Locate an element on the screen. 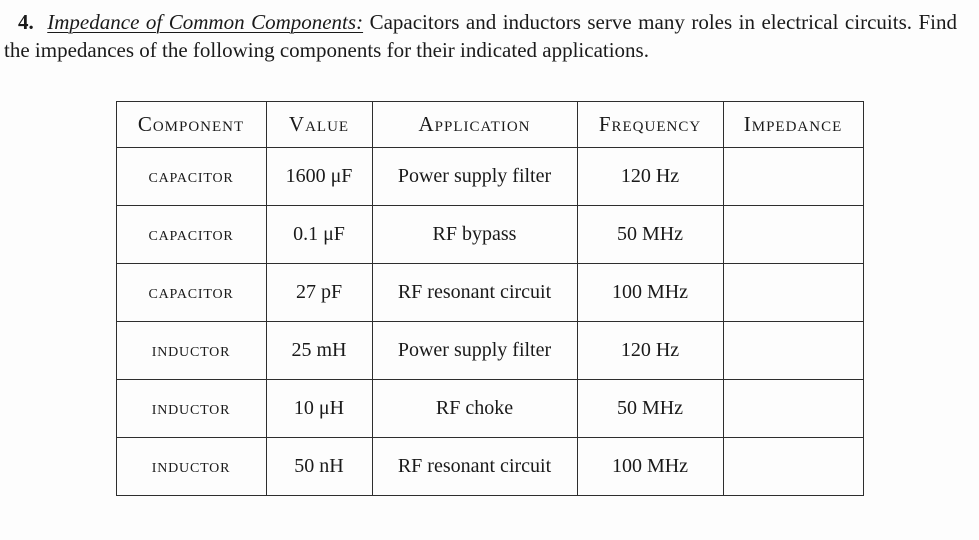 This screenshot has width=979, height=540. table-row: inductor 10 μH RF choke 50 MHz is located at coordinates (489, 408).